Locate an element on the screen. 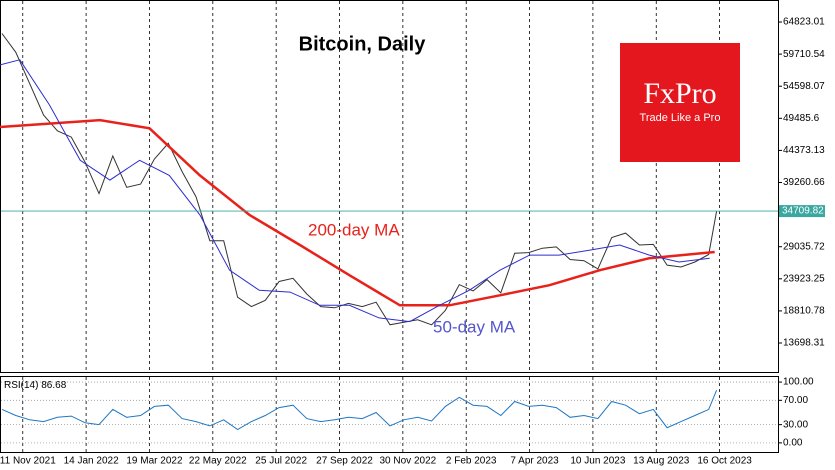 The height and width of the screenshot is (470, 835). x-tick-label: 16 Oct 2023 is located at coordinates (724, 461).